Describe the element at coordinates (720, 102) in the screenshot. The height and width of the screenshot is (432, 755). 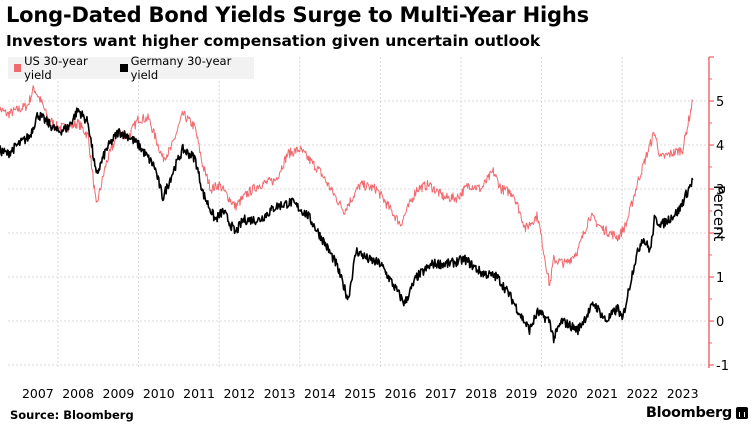
I see `y-tick-label: 5` at that location.